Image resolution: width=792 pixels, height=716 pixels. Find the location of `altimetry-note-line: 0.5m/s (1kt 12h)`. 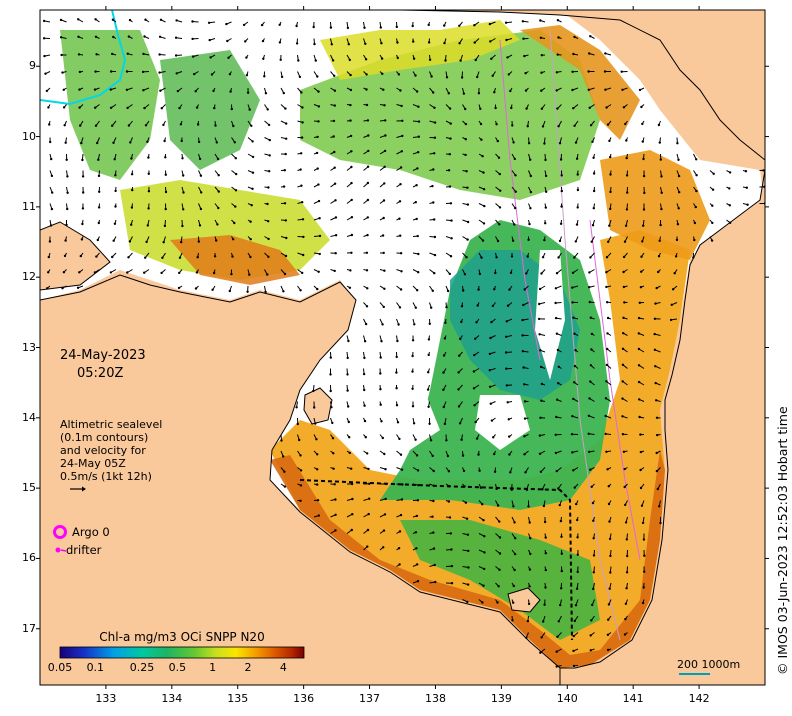

altimetry-note-line: 0.5m/s (1kt 12h) is located at coordinates (106, 476).